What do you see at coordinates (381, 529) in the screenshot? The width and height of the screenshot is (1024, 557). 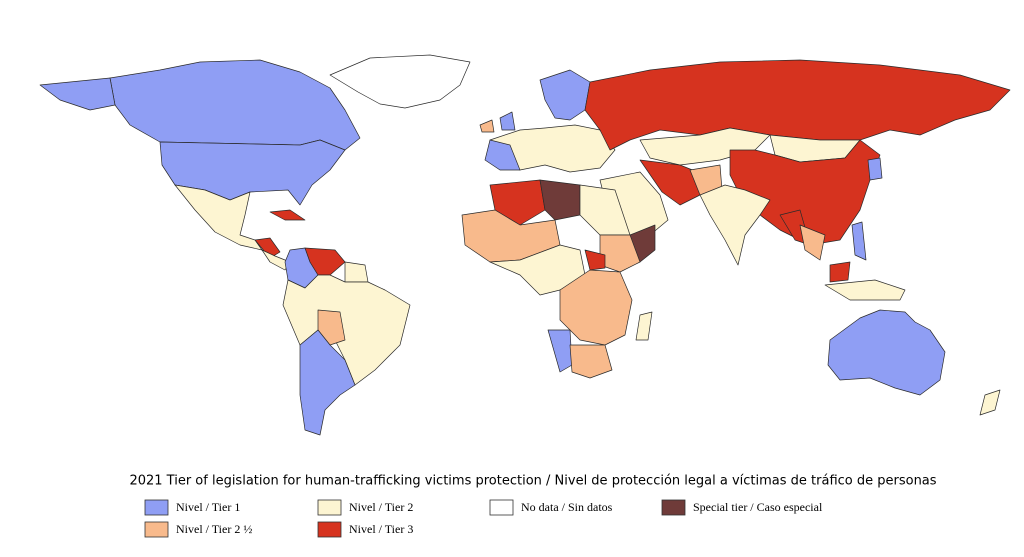 I see `legend-label: Nivel / Tier 3` at bounding box center [381, 529].